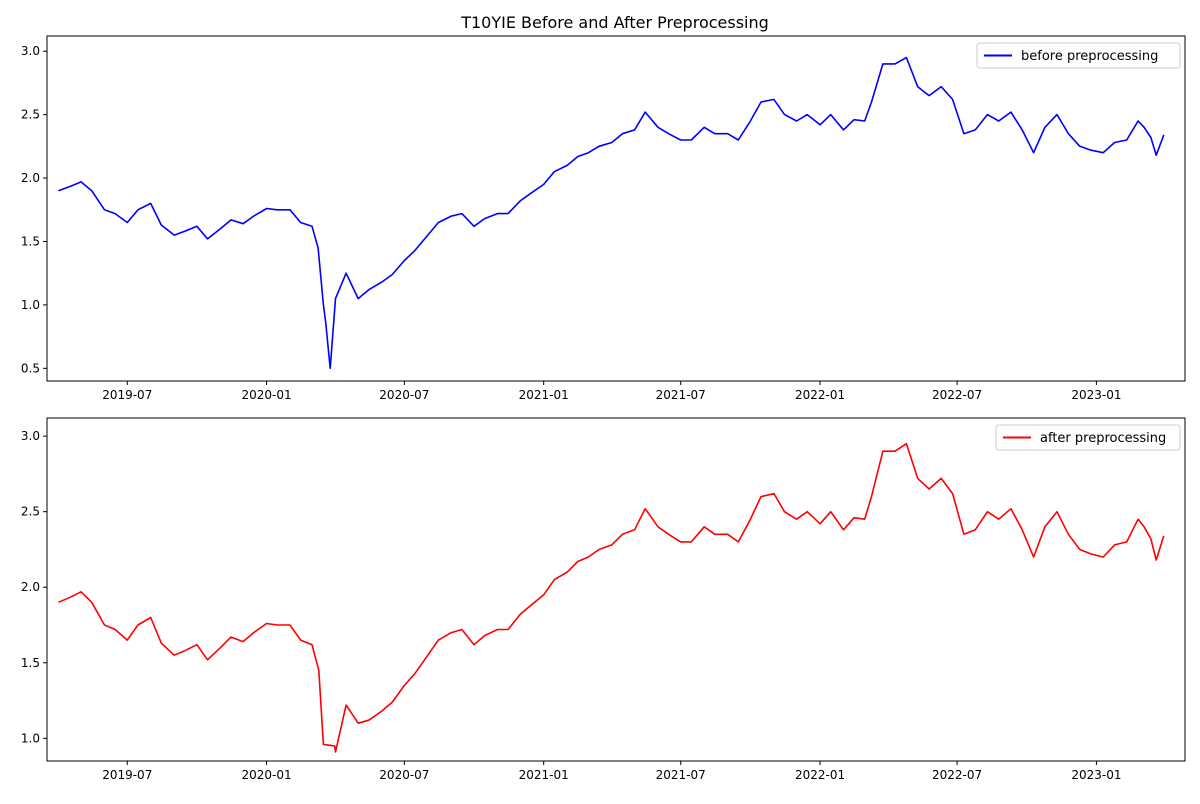  What do you see at coordinates (1089, 56) in the screenshot?
I see `legend-label: before preprocessing` at bounding box center [1089, 56].